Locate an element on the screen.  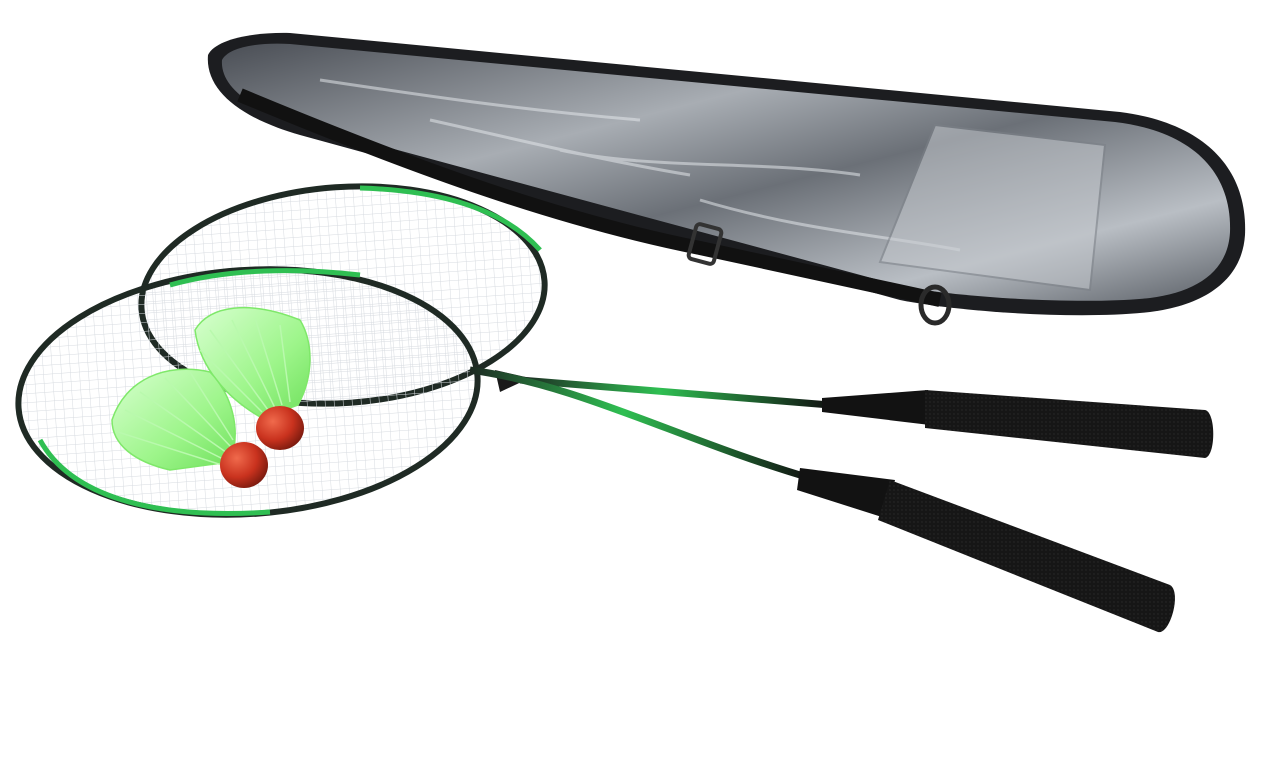
strap-ring is located at coordinates (935, 305).